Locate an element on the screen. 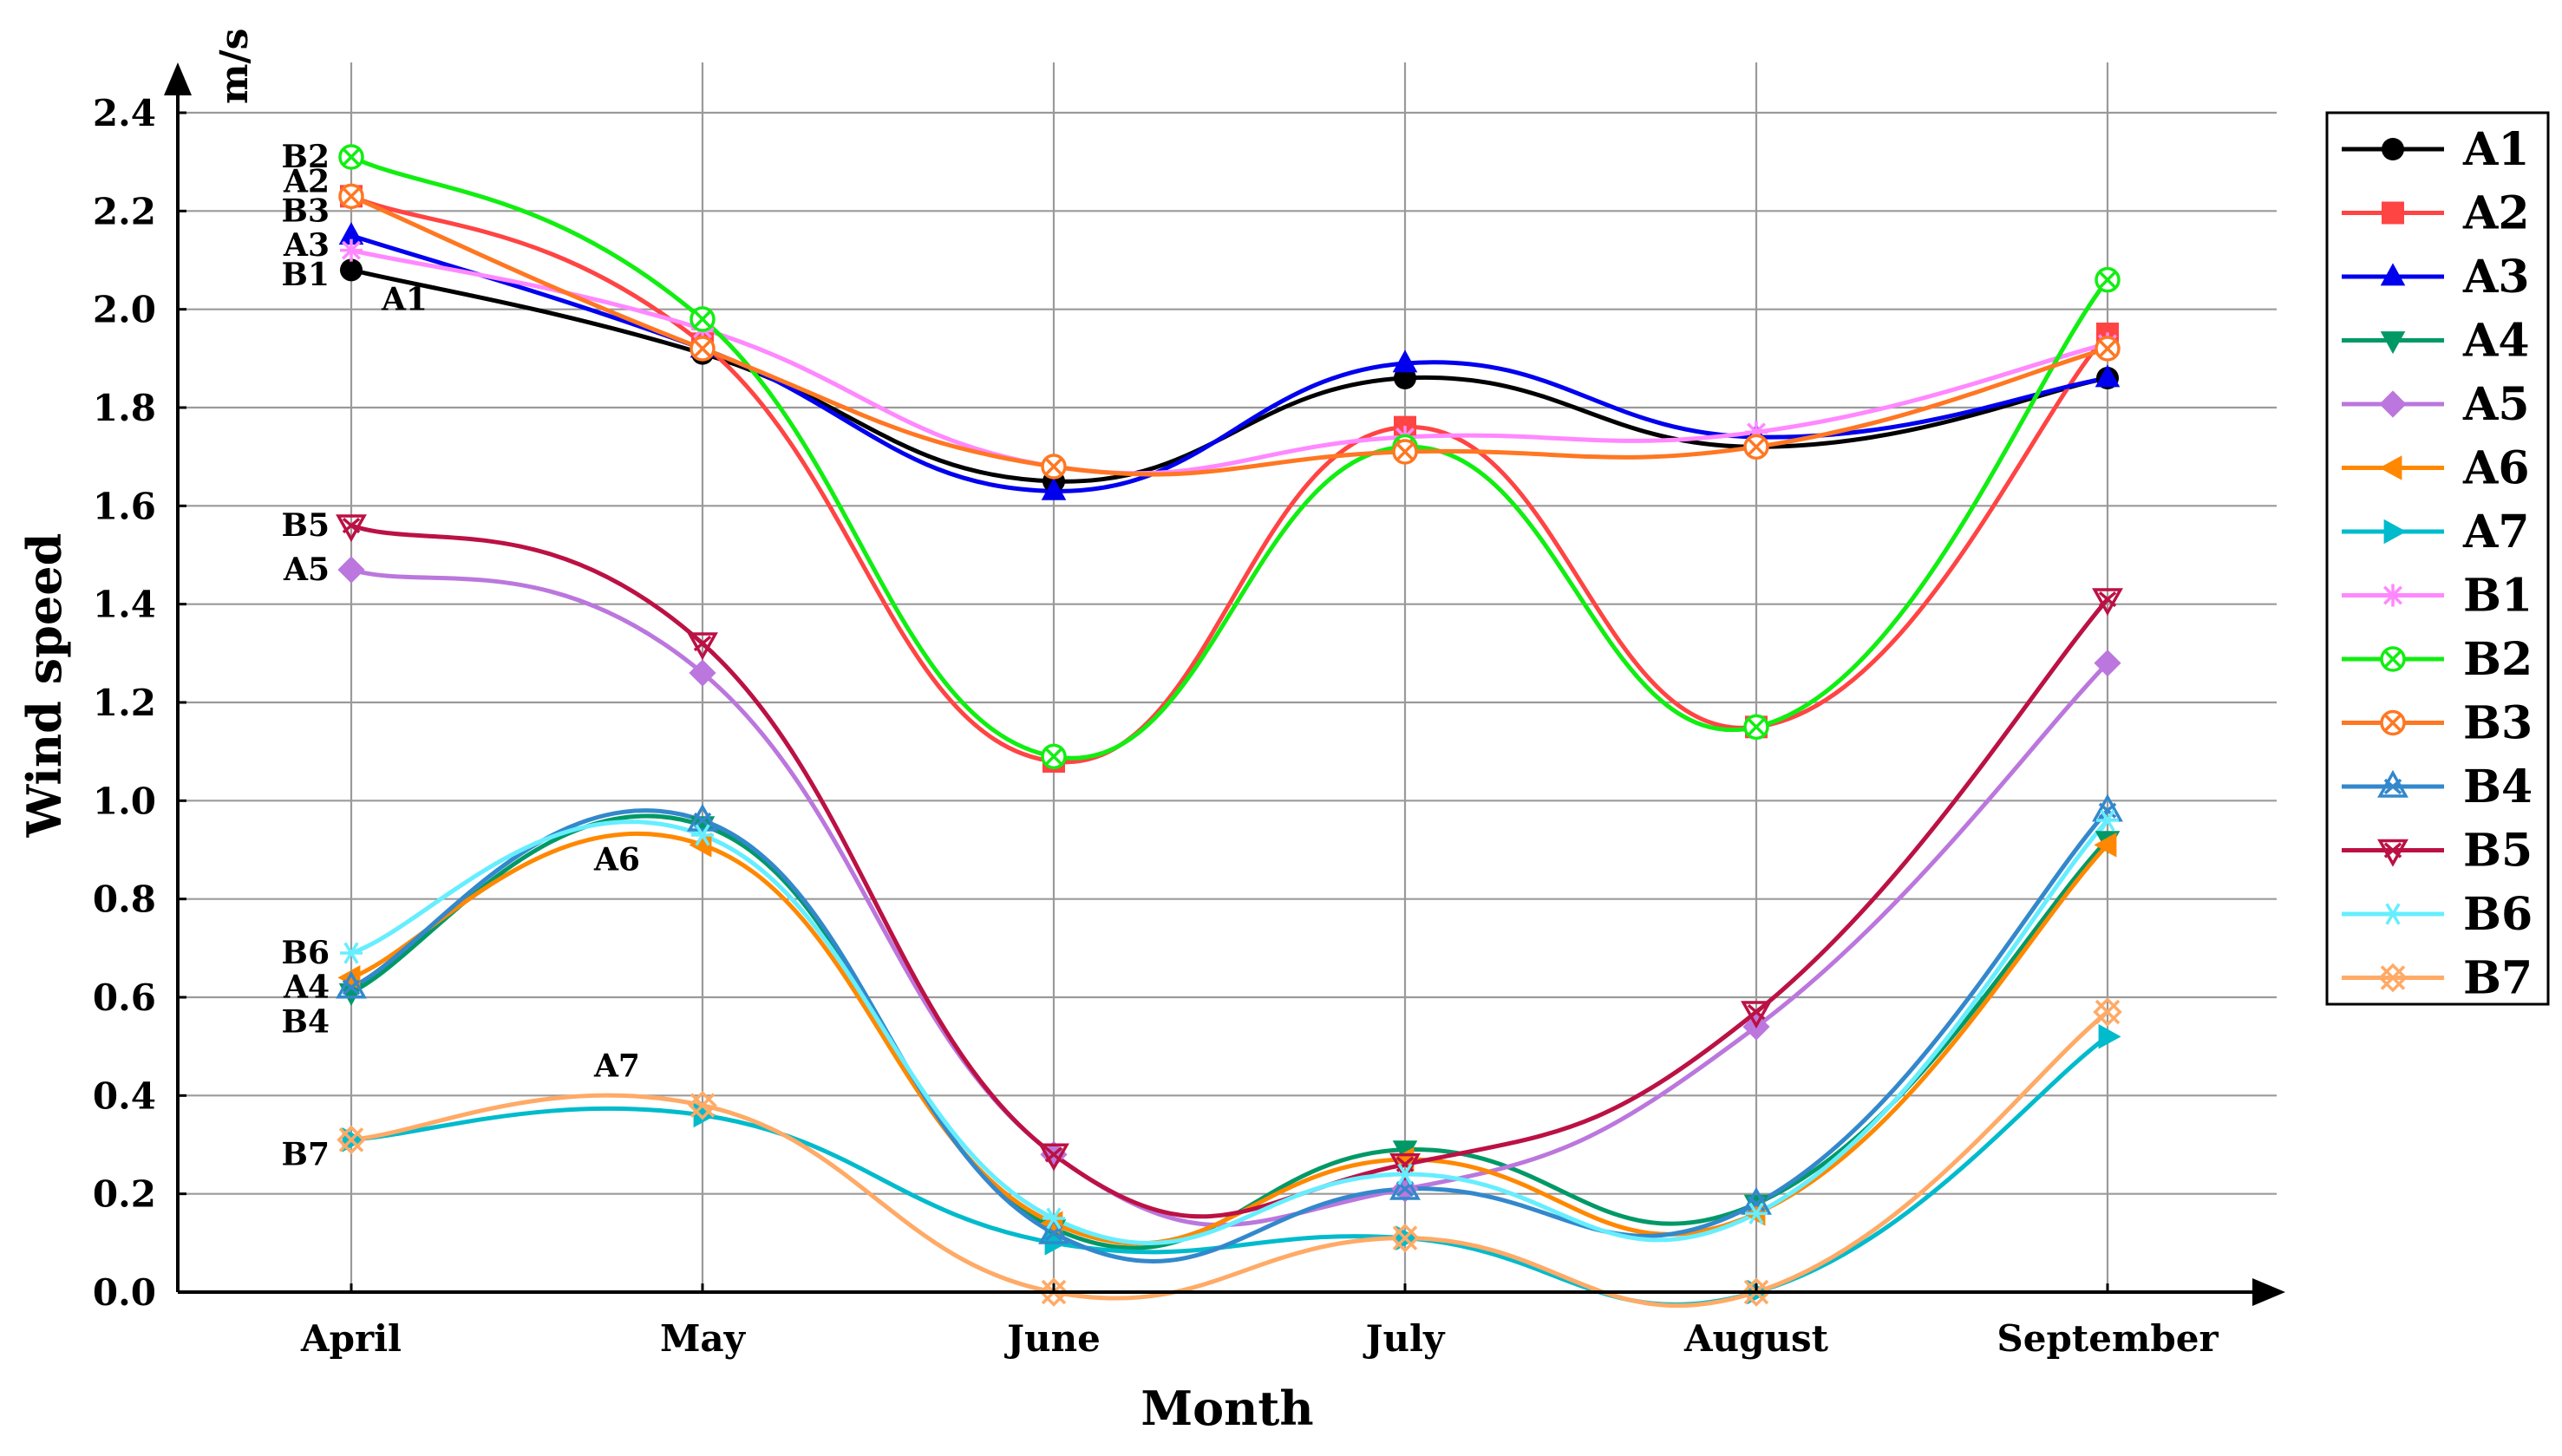  y-tick-label: 1.0 is located at coordinates (124, 801).